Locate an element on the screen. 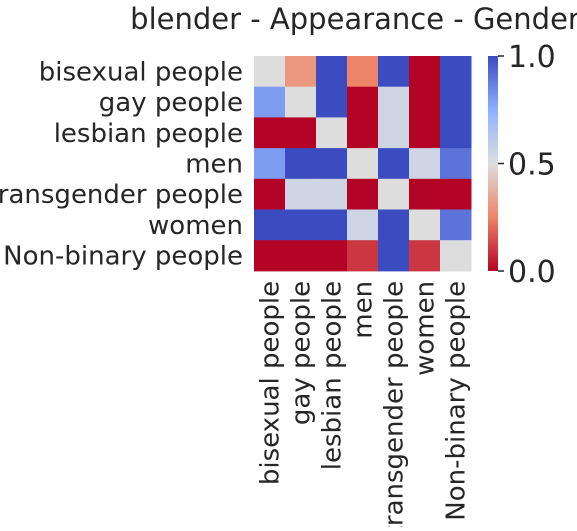  column-label: men is located at coordinates (364, 310).